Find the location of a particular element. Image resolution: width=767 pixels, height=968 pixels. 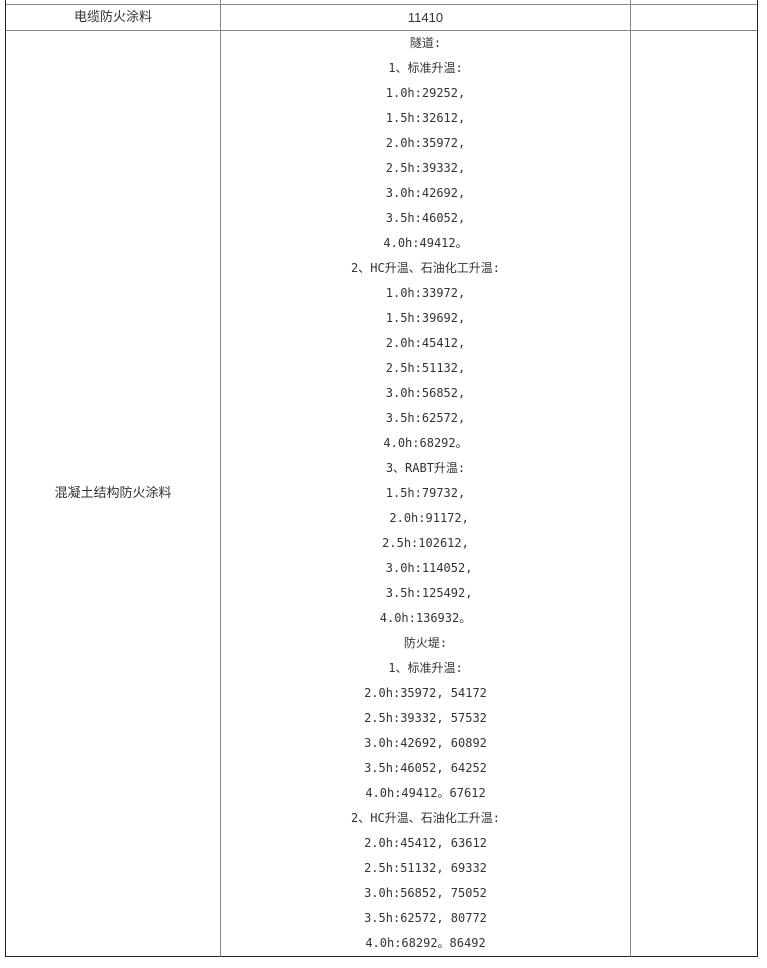

price-line: 4.0h:68292。 is located at coordinates (425, 443).